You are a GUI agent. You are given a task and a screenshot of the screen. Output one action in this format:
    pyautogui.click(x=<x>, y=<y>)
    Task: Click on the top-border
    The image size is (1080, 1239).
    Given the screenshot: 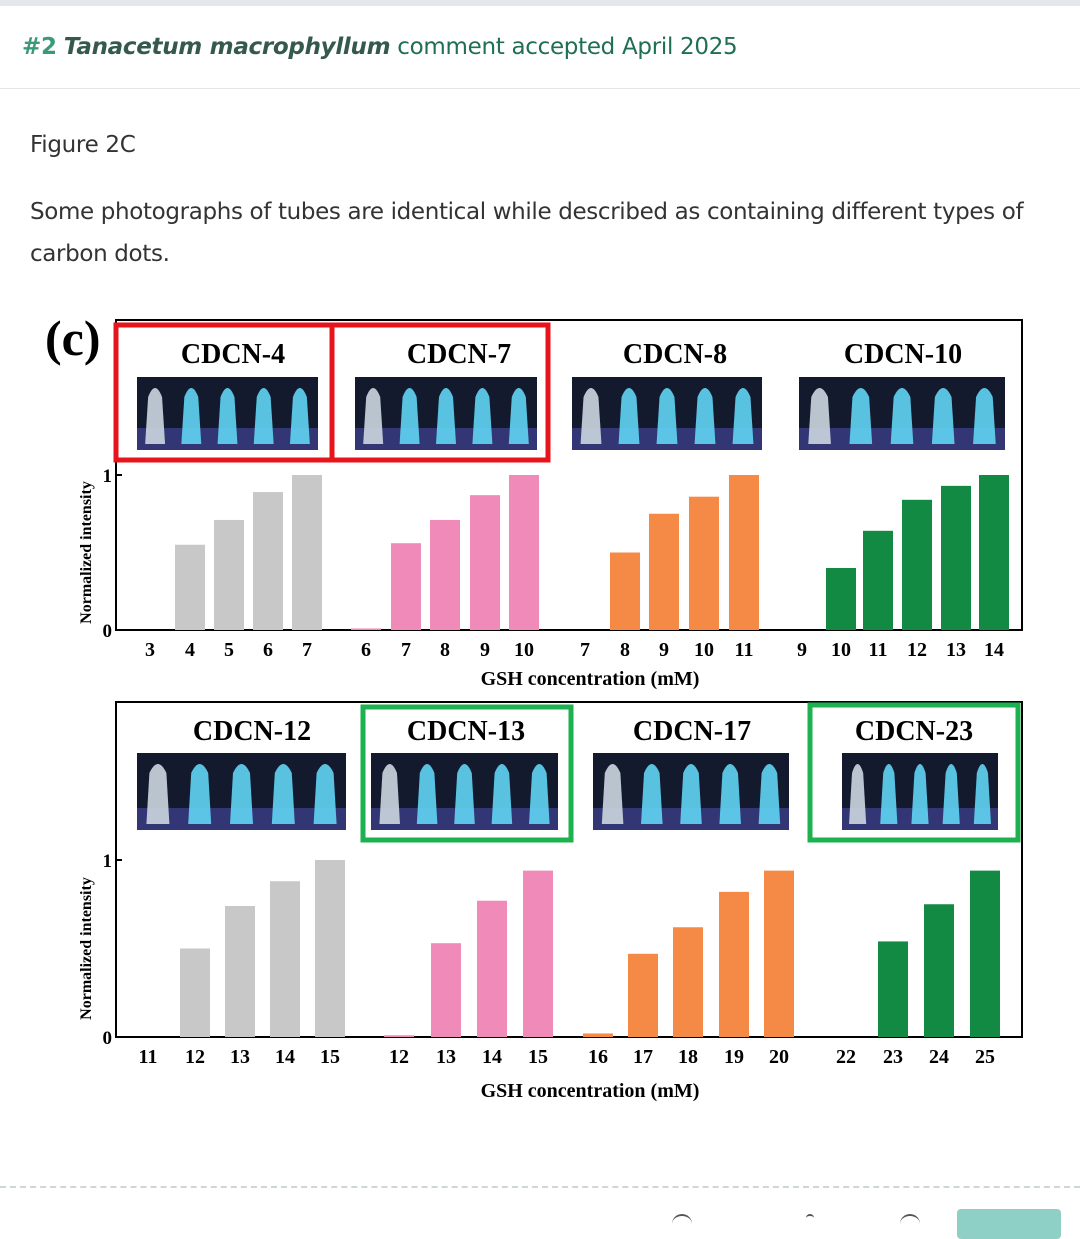 What is the action you would take?
    pyautogui.click(x=540, y=3)
    